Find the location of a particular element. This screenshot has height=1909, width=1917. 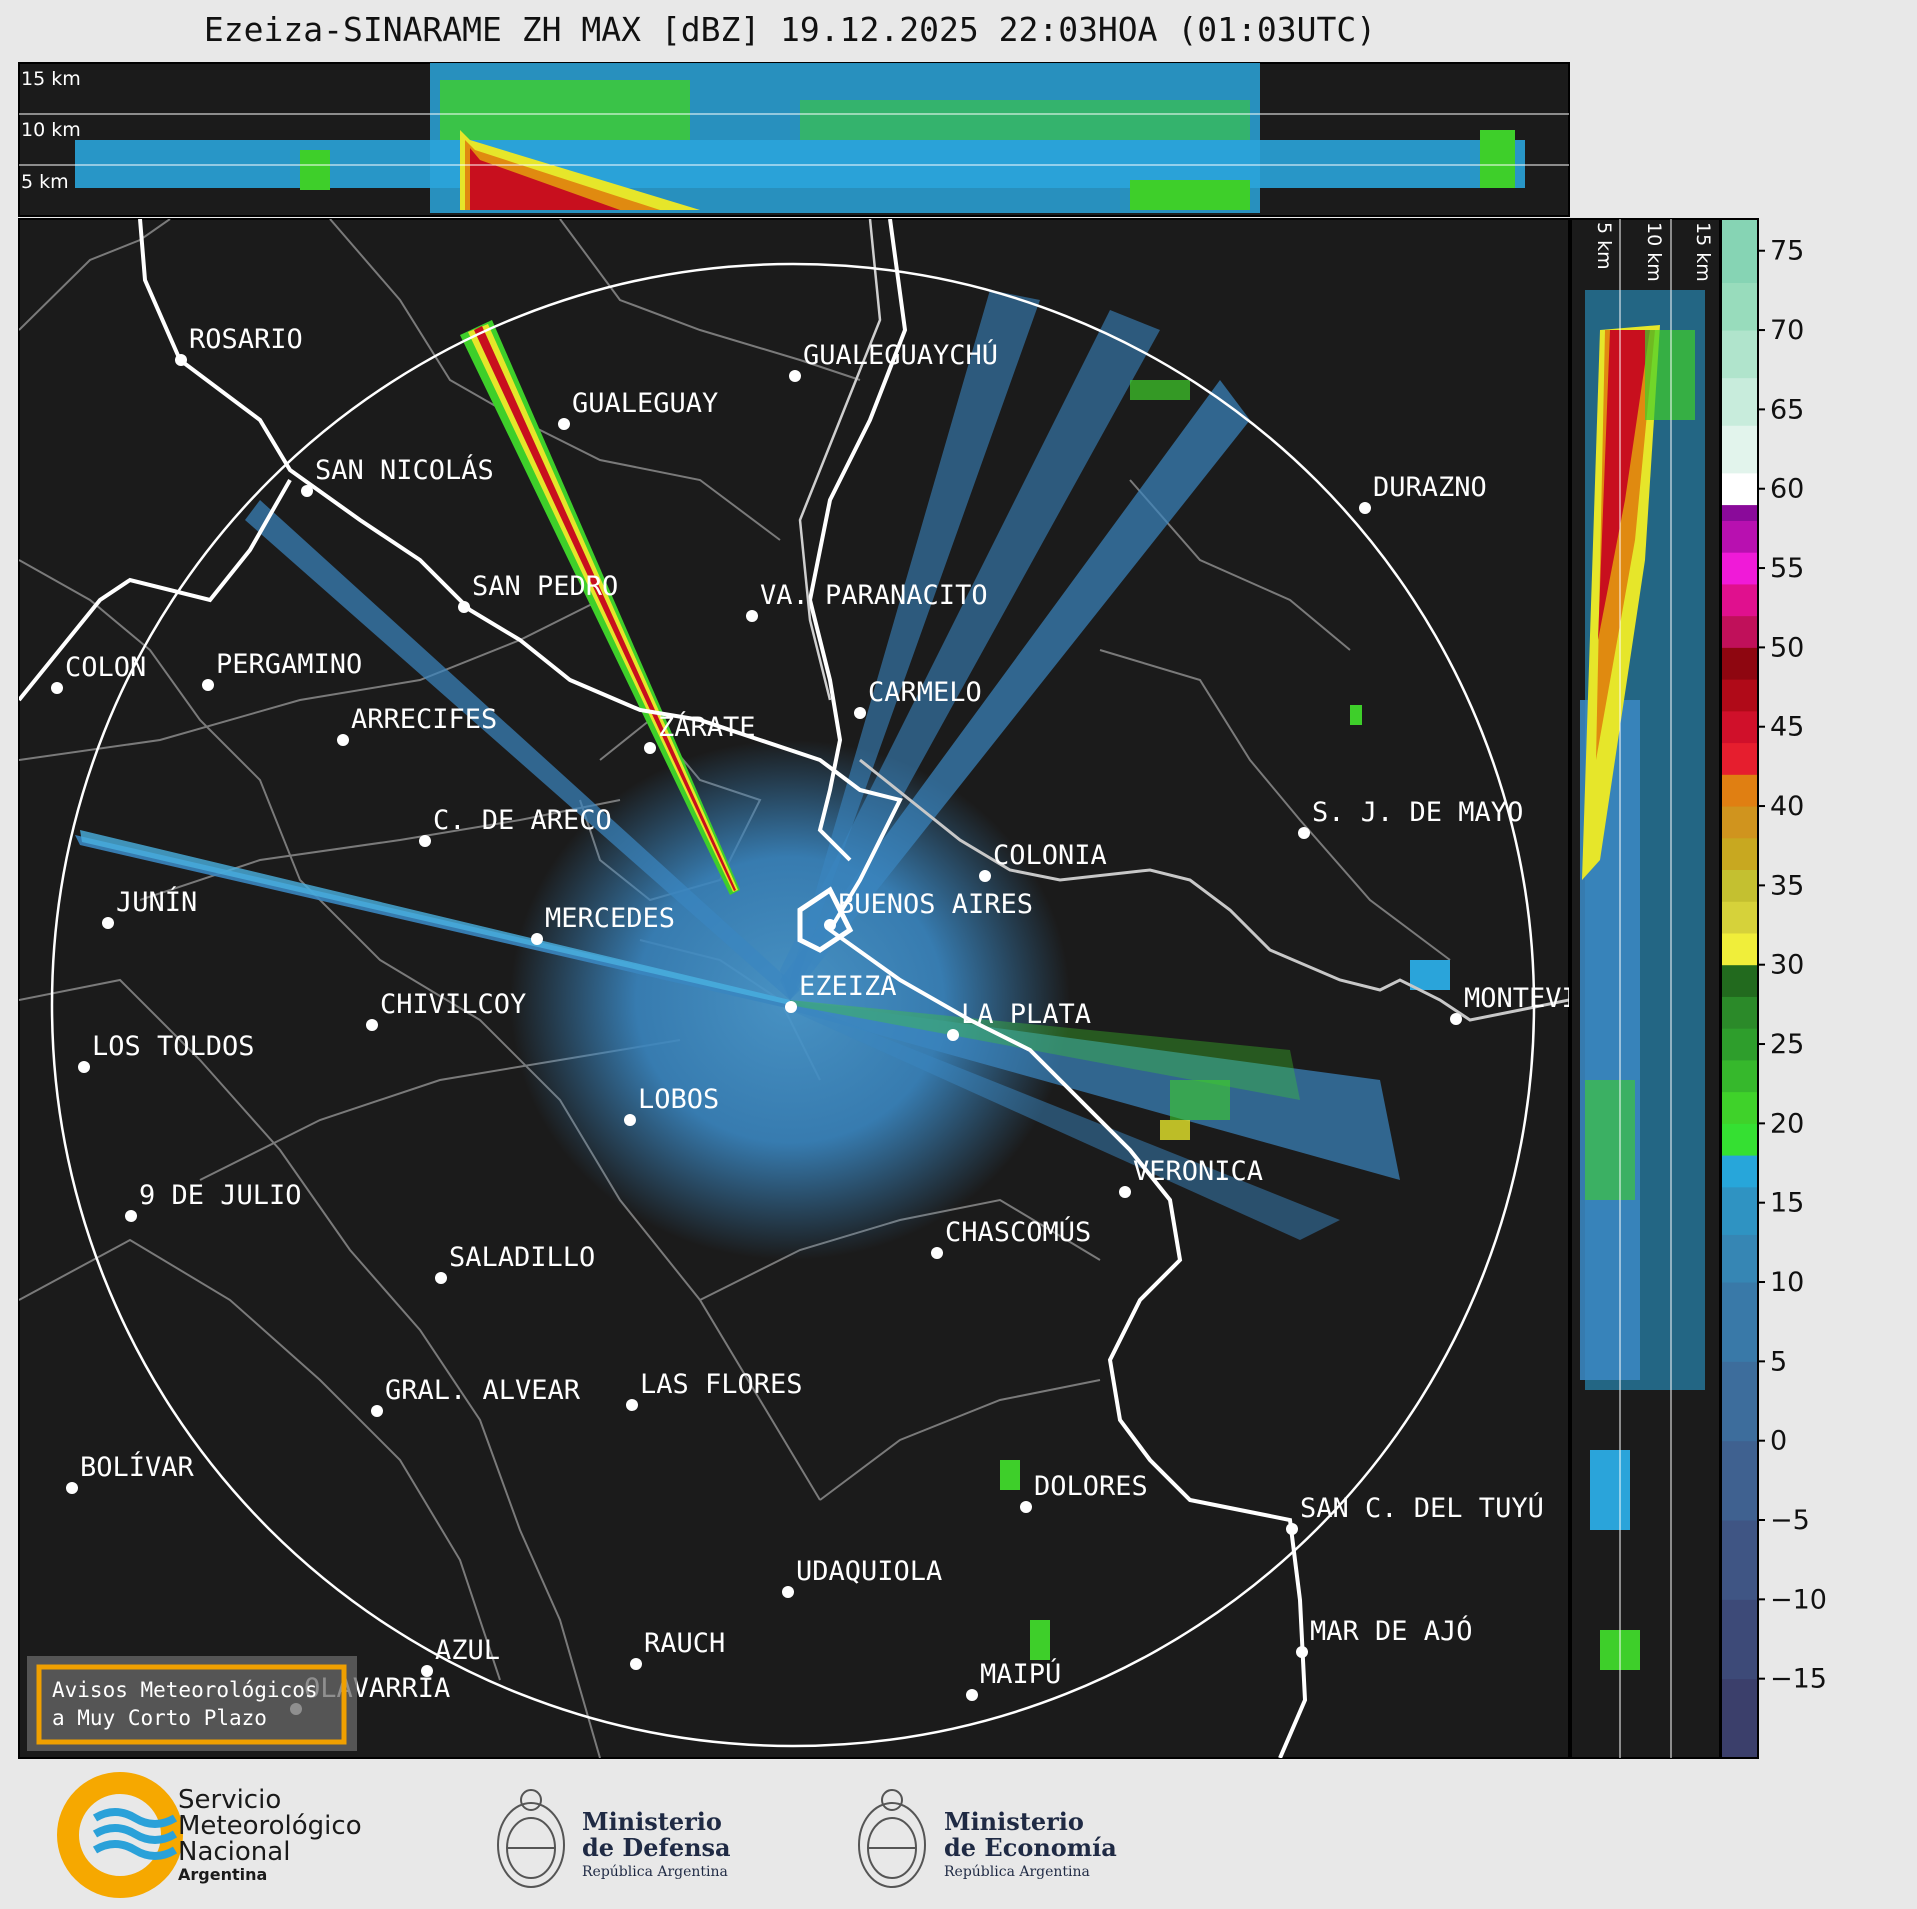

colorbar-tick-label: 45 is located at coordinates (1787, 727).